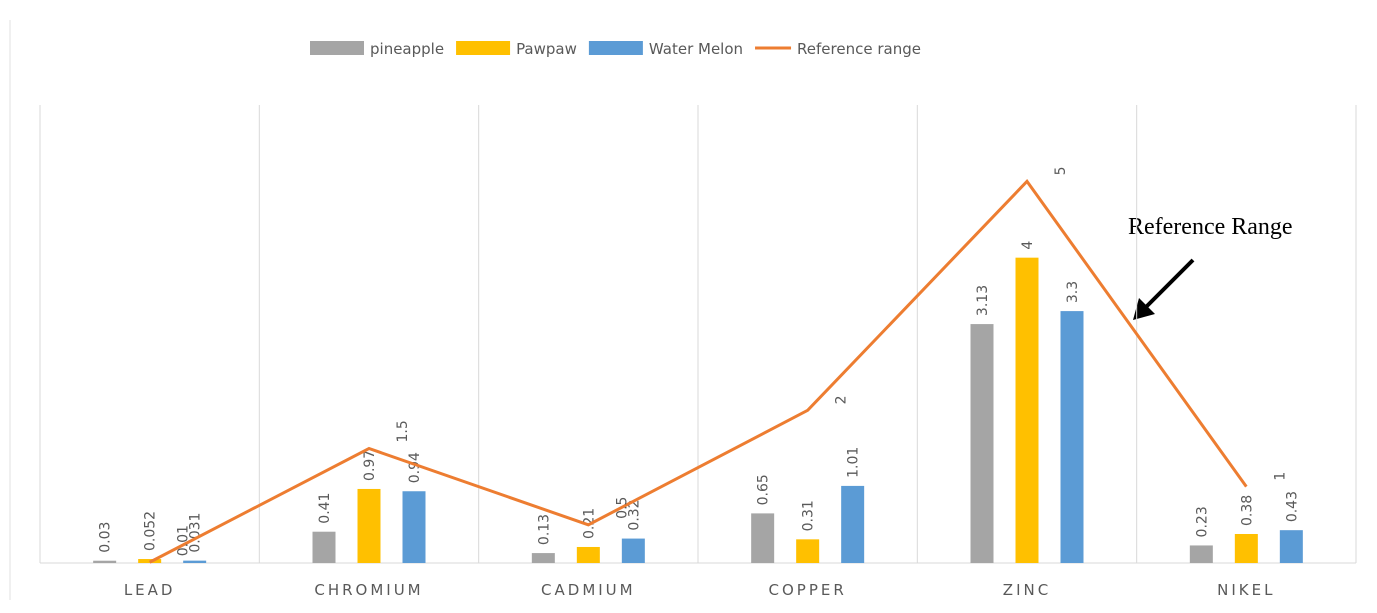  I want to click on data-label: 0.031, so click(196, 533).